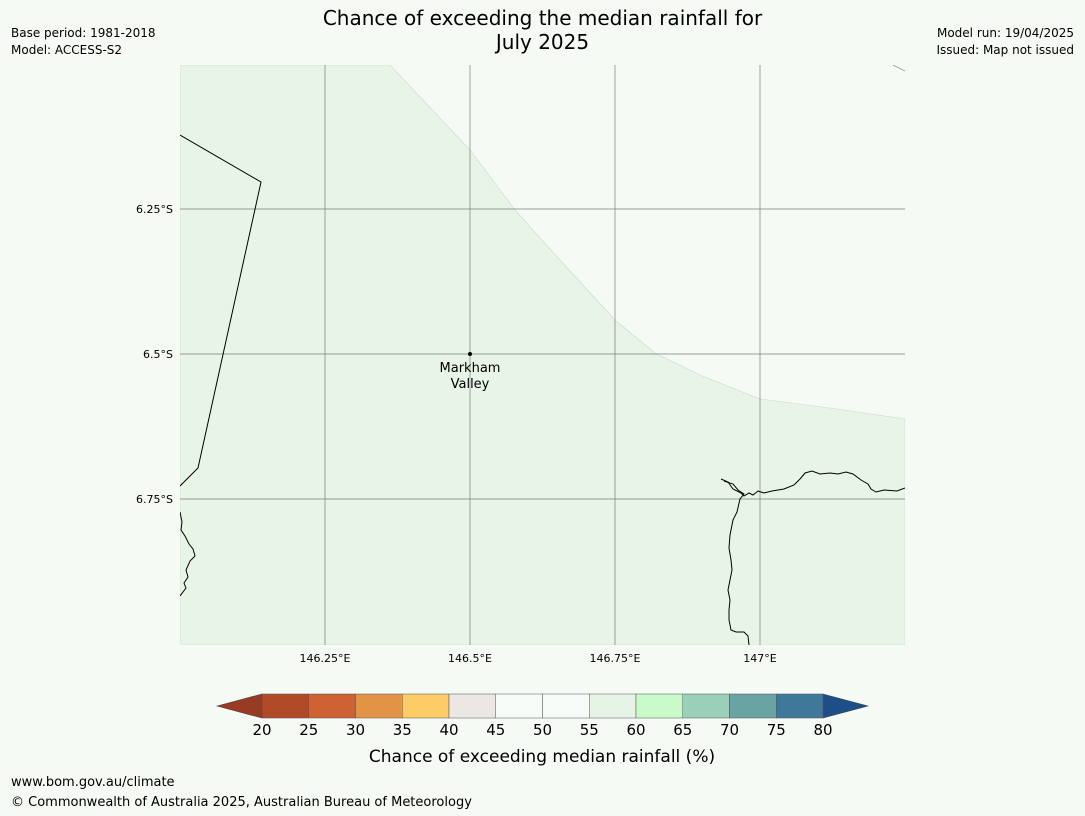 This screenshot has height=816, width=1085. What do you see at coordinates (1005, 33) in the screenshot?
I see `model-run: Model run: 19/04/2025` at bounding box center [1005, 33].